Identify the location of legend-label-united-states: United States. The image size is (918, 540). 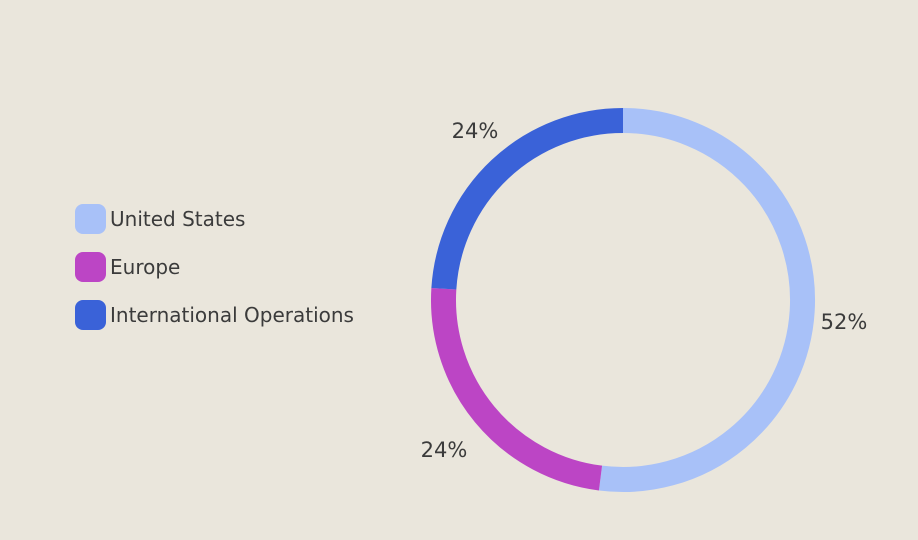
(178, 219).